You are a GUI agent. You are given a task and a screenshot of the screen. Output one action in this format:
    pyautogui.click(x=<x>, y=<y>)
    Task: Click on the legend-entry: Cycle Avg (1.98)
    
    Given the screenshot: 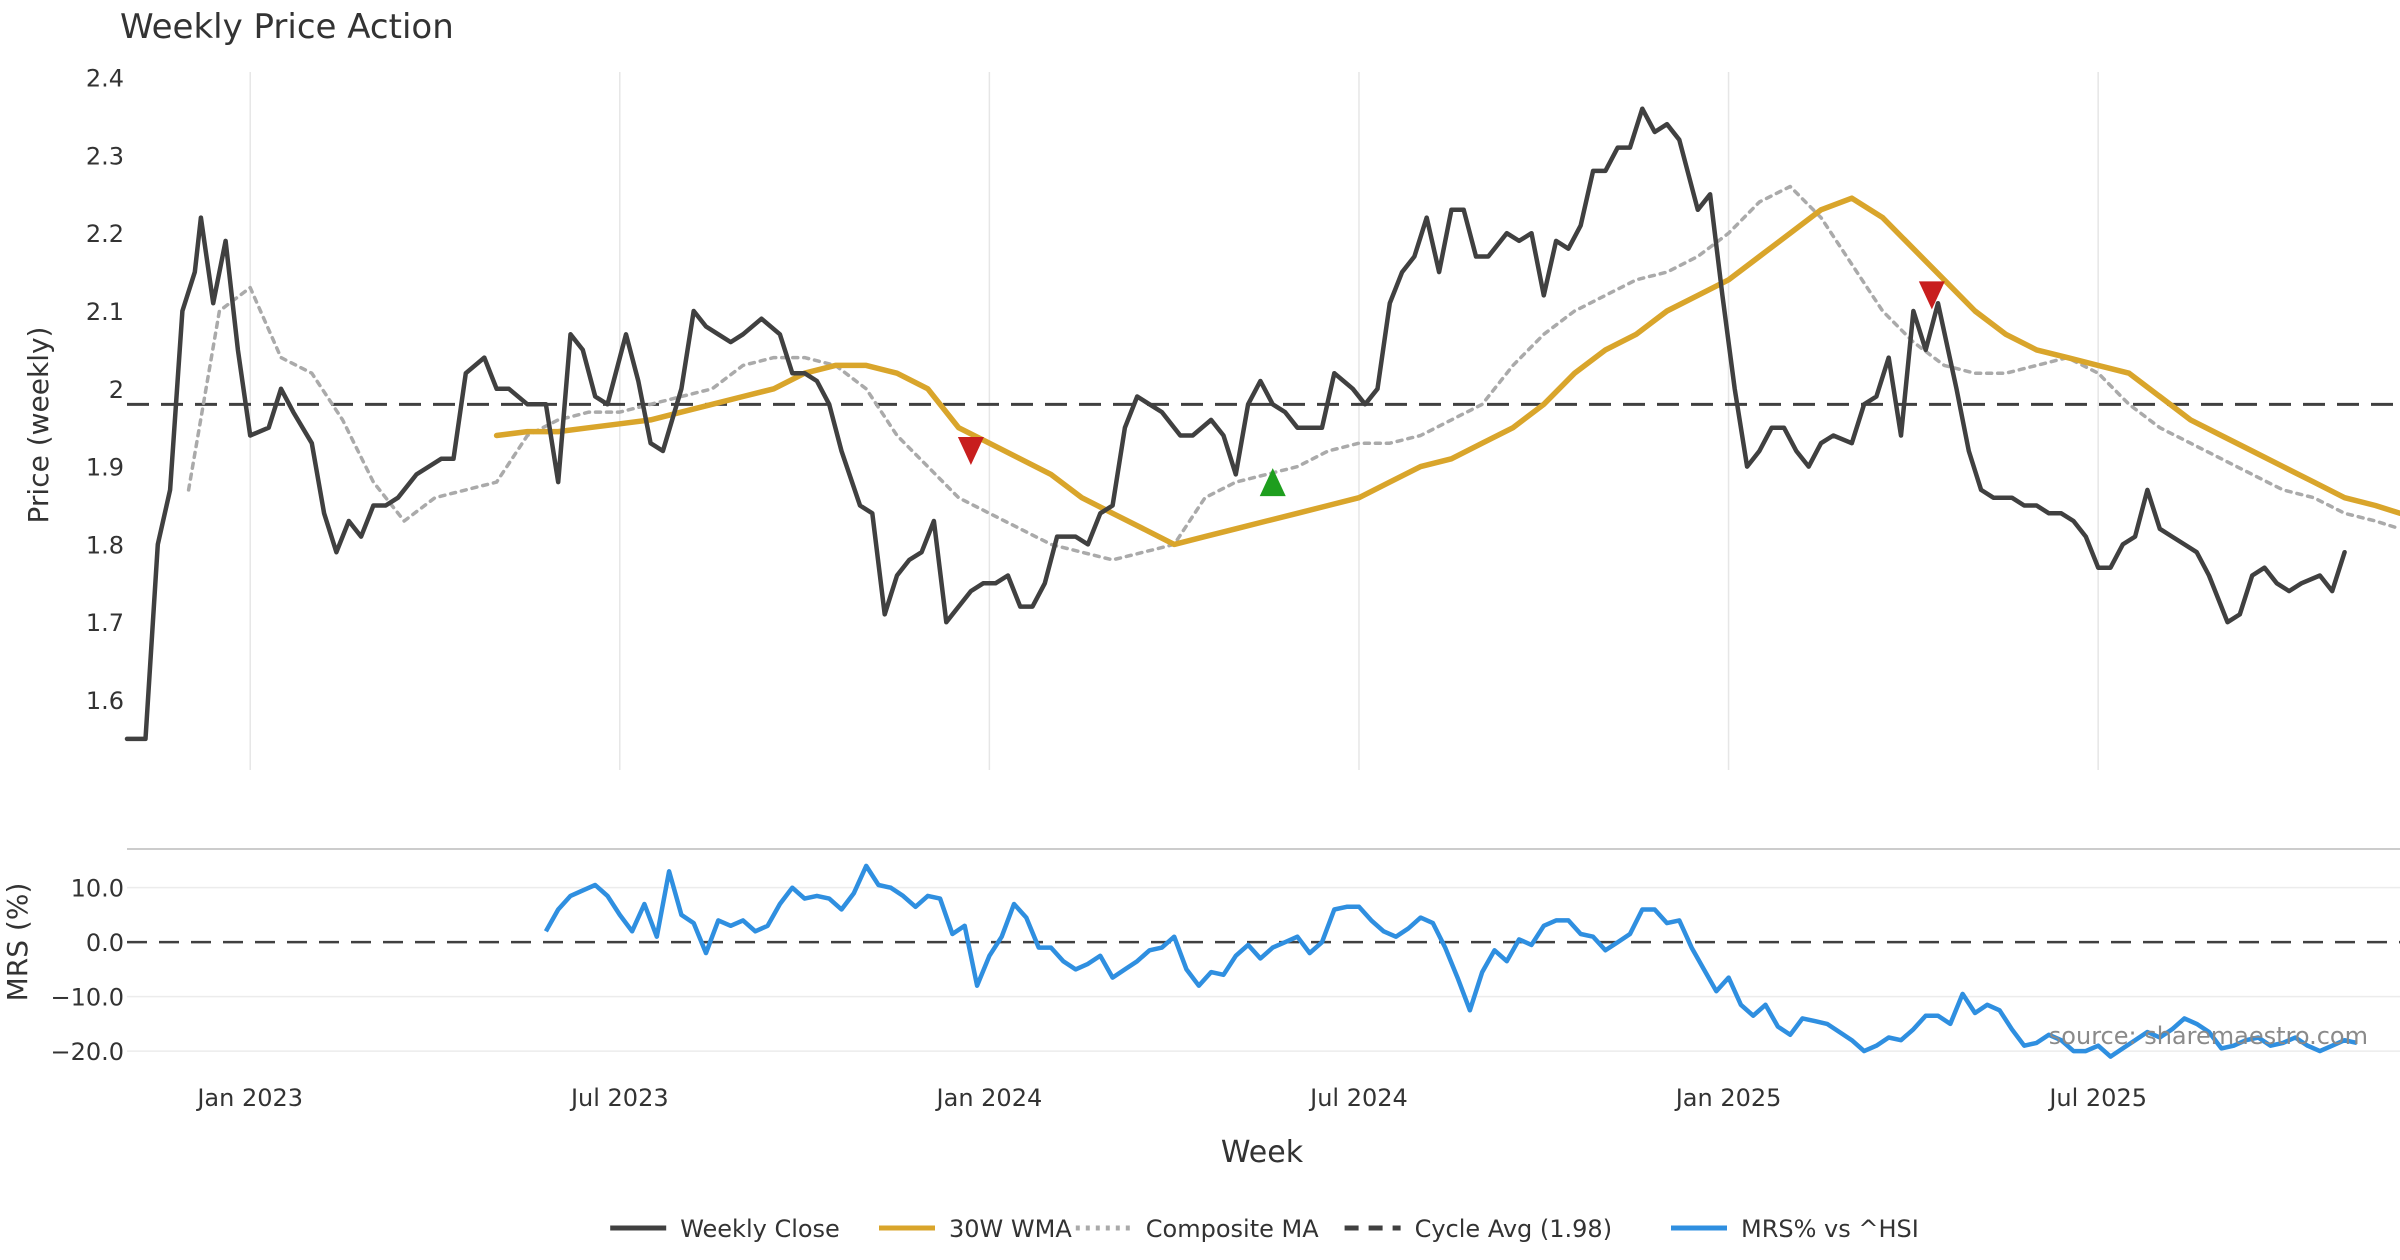 What is the action you would take?
    pyautogui.click(x=1478, y=1229)
    